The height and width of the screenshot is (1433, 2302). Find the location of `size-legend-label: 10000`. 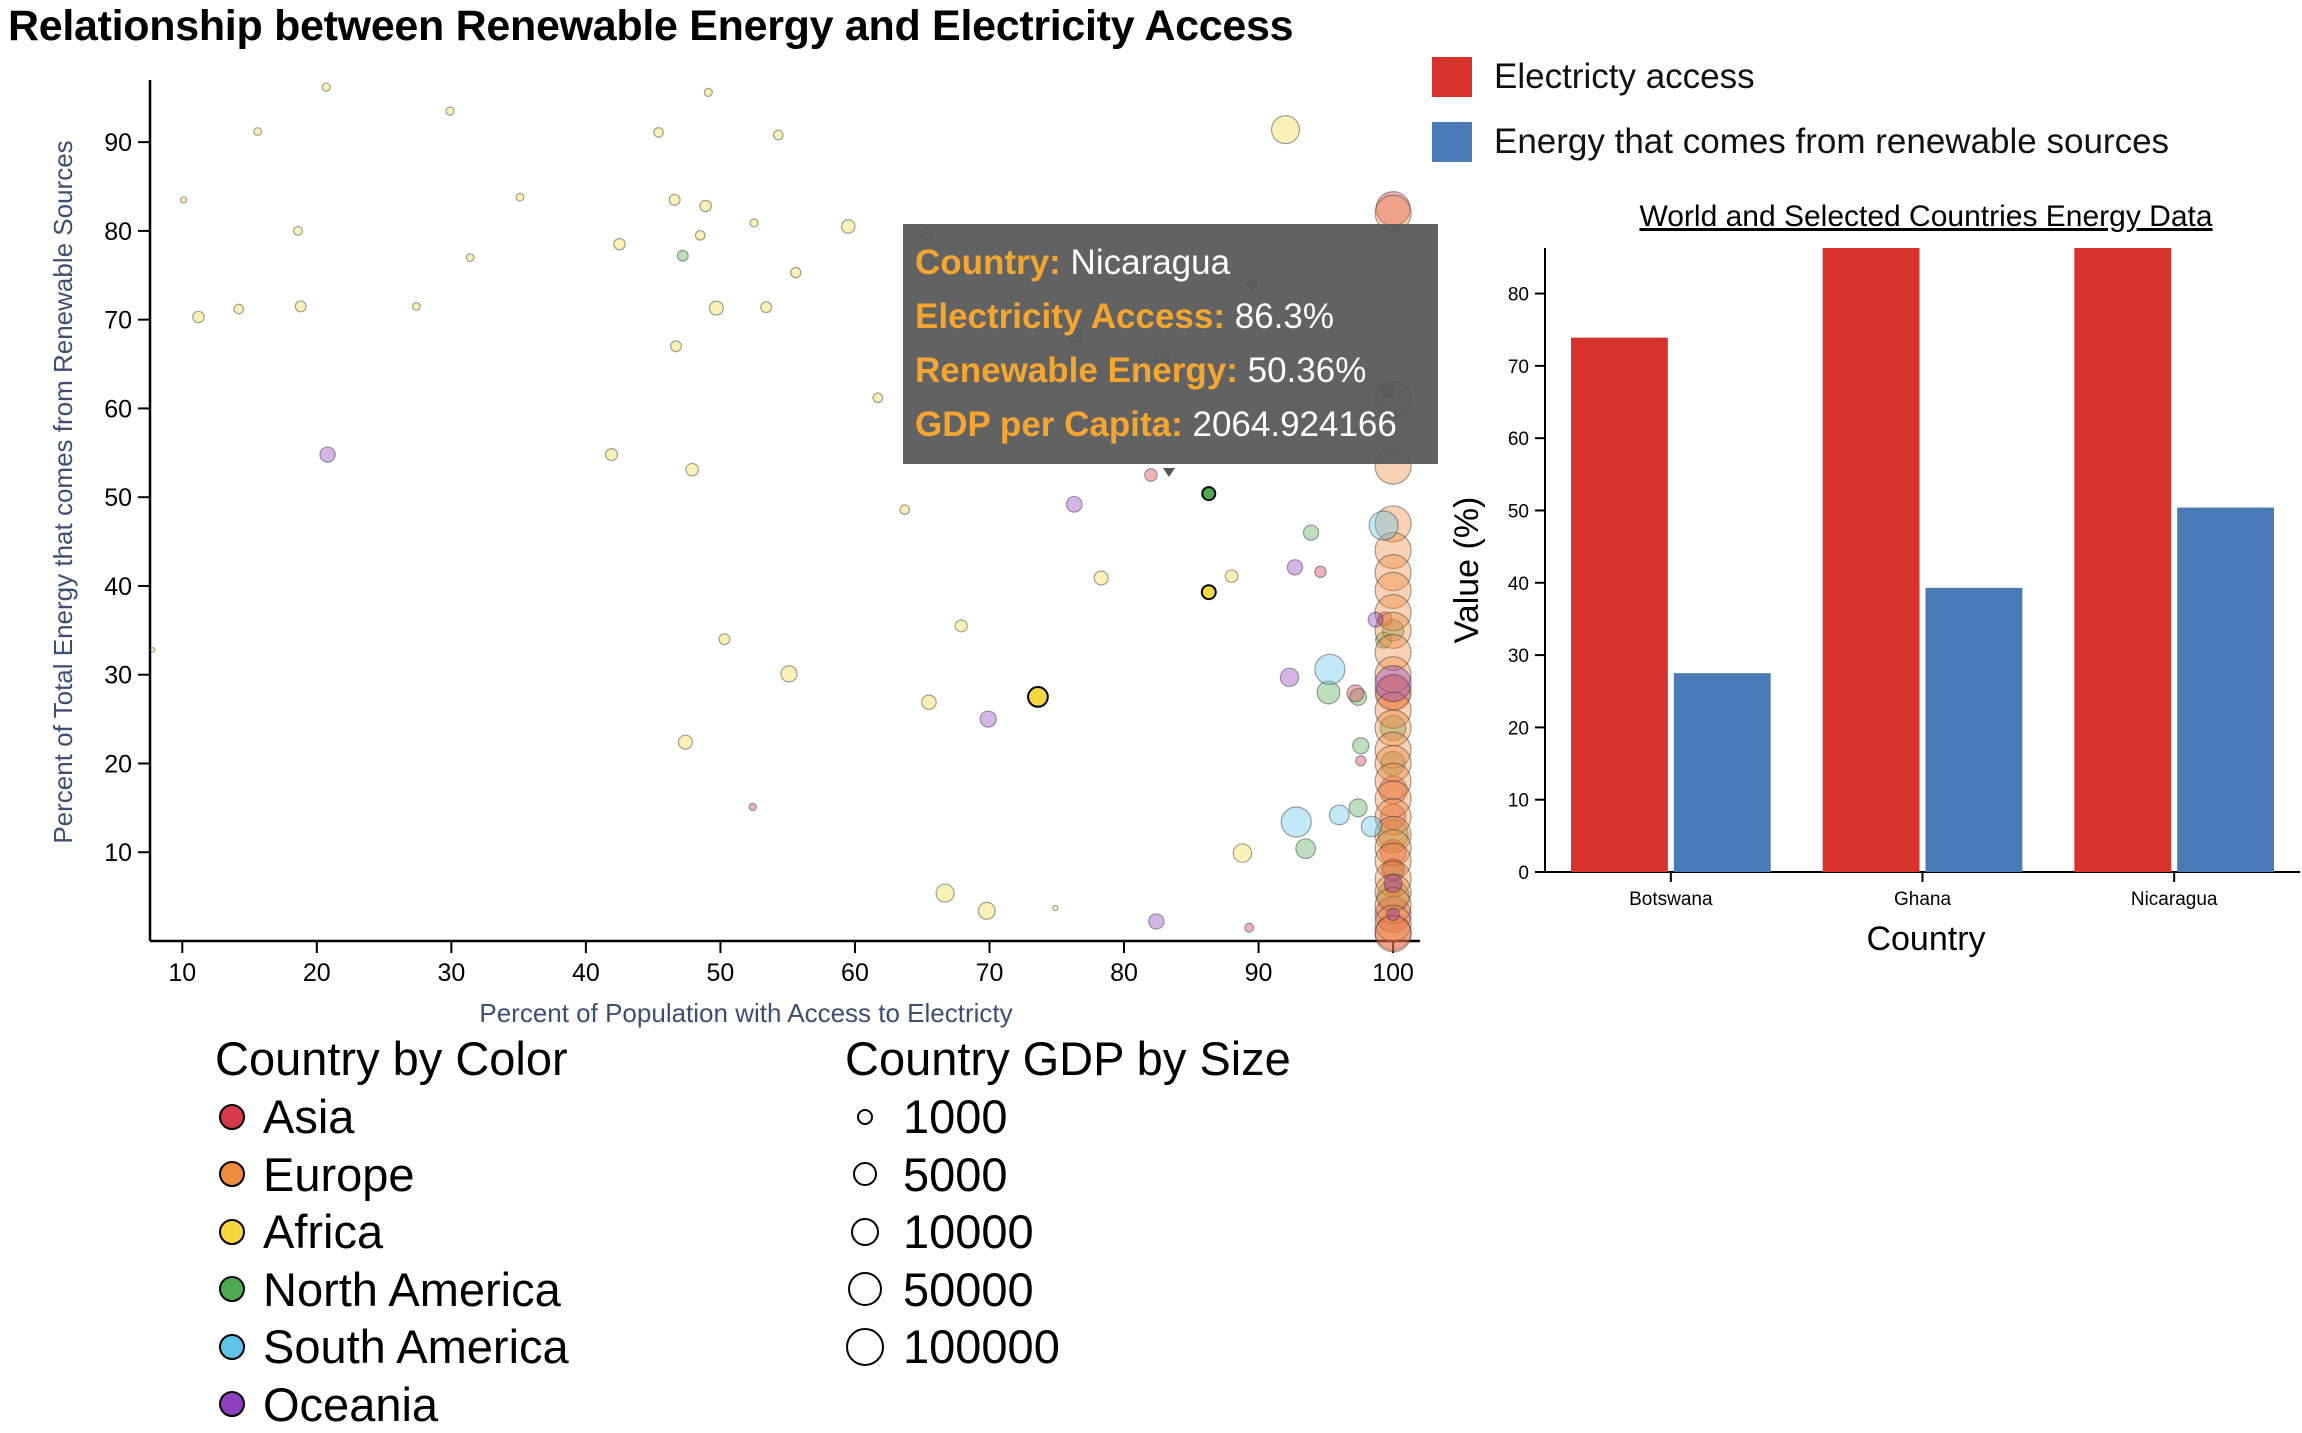

size-legend-label: 10000 is located at coordinates (968, 1231).